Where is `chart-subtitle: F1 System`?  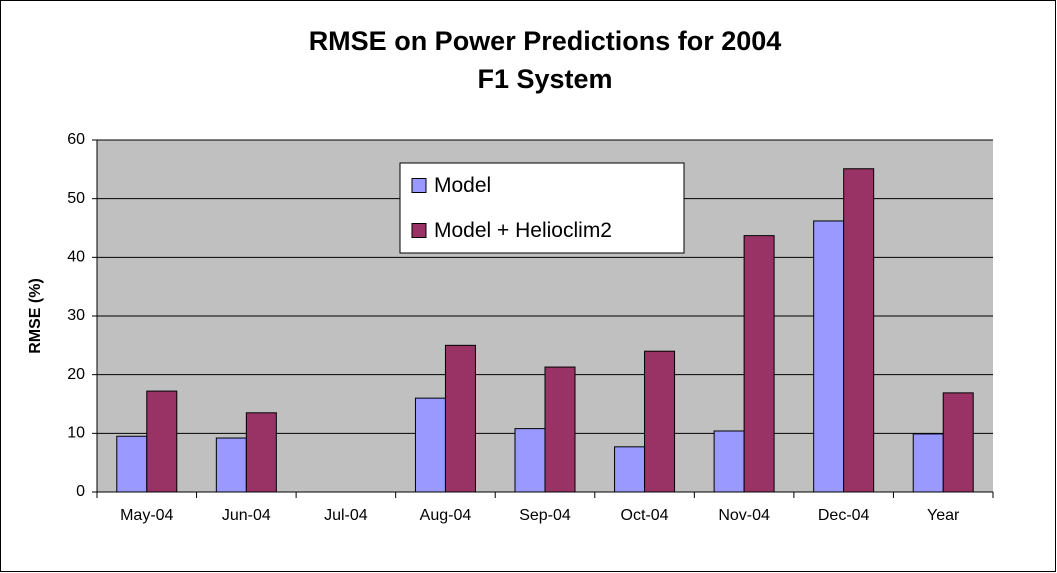
chart-subtitle: F1 System is located at coordinates (544, 79).